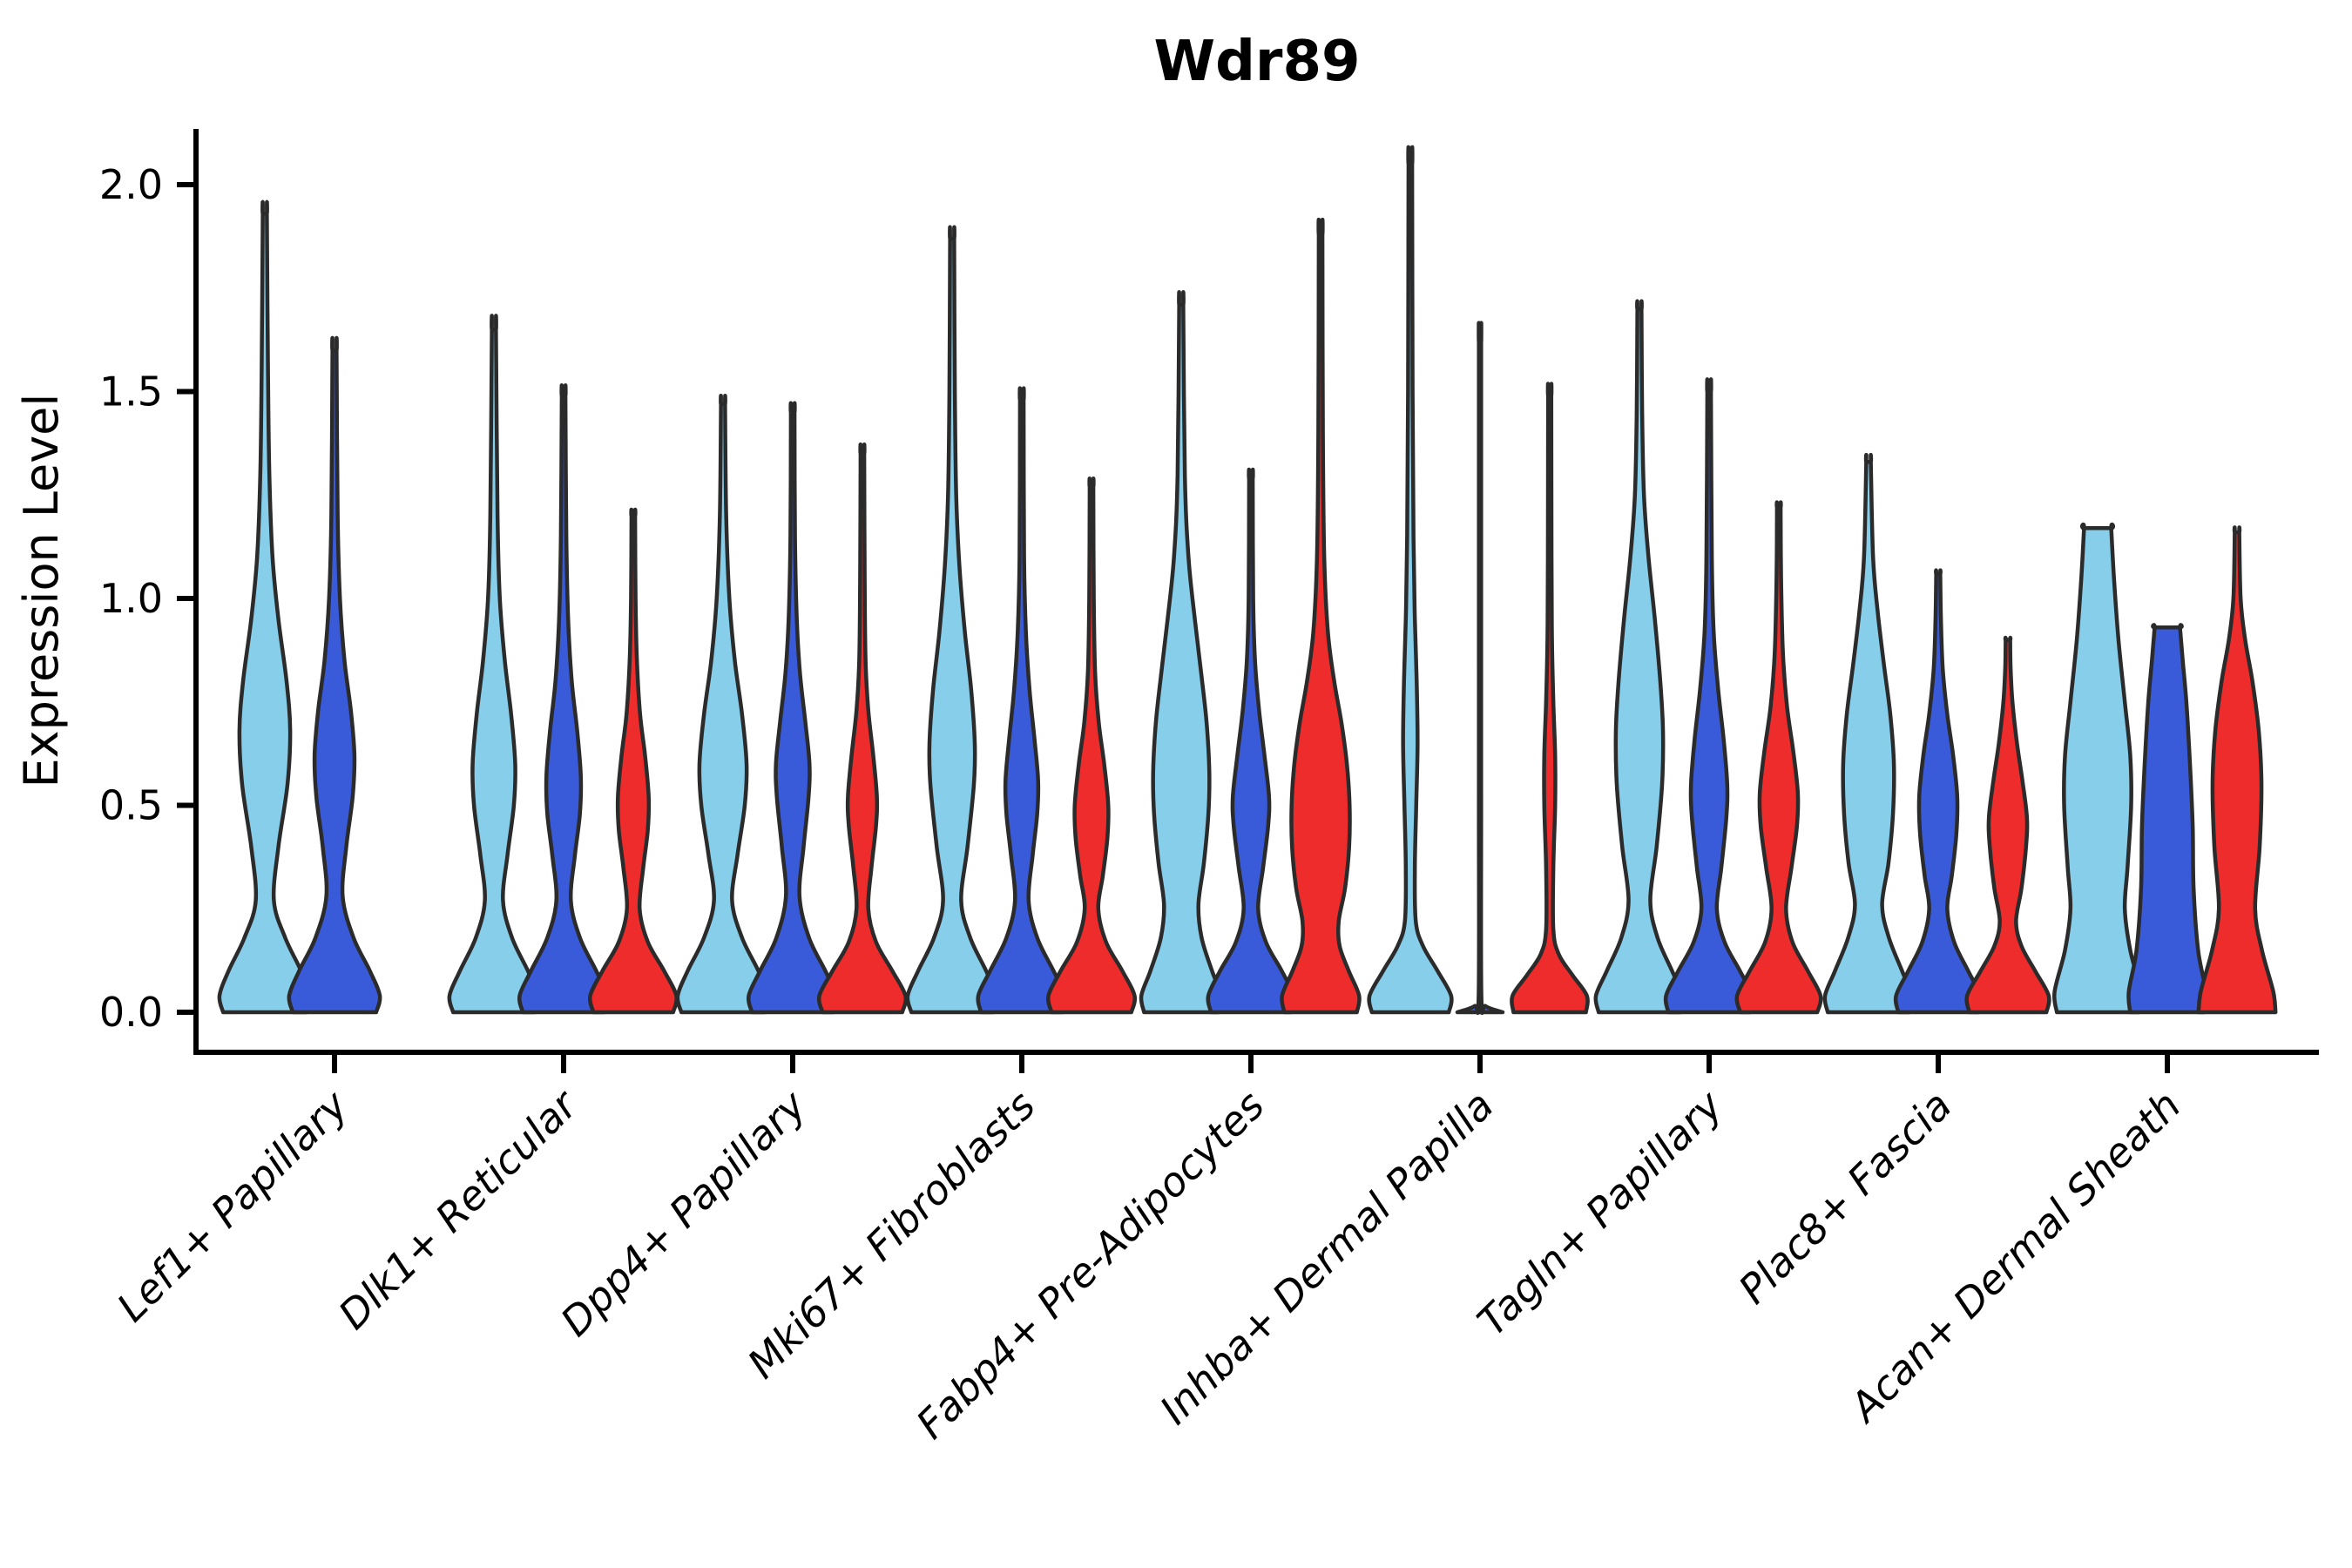  What do you see at coordinates (1778, 757) in the screenshot?
I see `violin-Tagln+-group-3` at bounding box center [1778, 757].